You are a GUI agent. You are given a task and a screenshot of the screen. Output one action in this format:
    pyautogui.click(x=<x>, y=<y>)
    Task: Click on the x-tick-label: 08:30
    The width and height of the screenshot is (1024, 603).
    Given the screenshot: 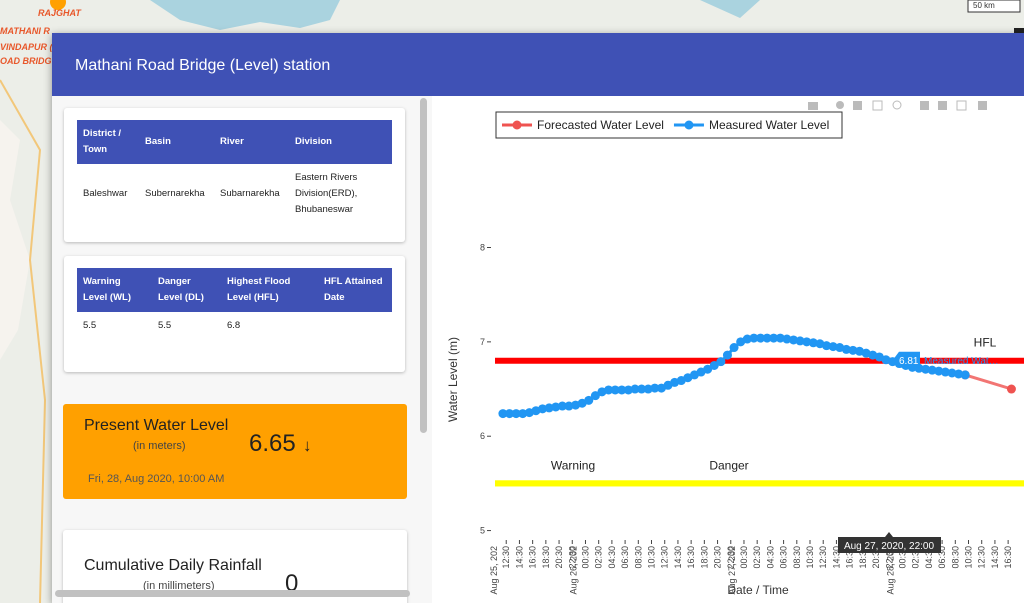 What is the action you would take?
    pyautogui.click(x=638, y=557)
    